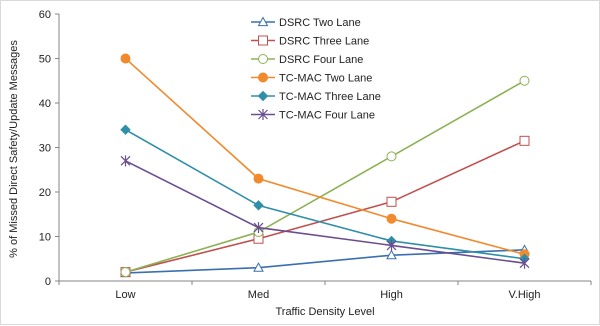 The width and height of the screenshot is (600, 326). I want to click on series-line-dsrc-two-lane, so click(325, 261).